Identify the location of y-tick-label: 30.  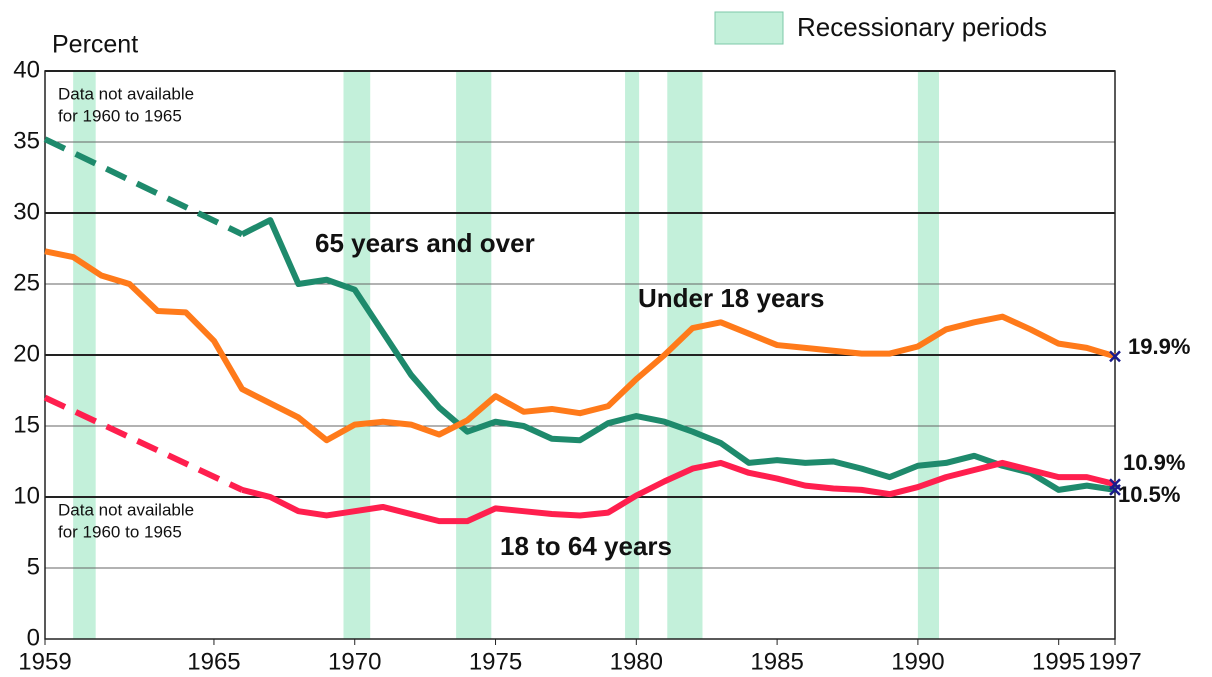
(26, 211).